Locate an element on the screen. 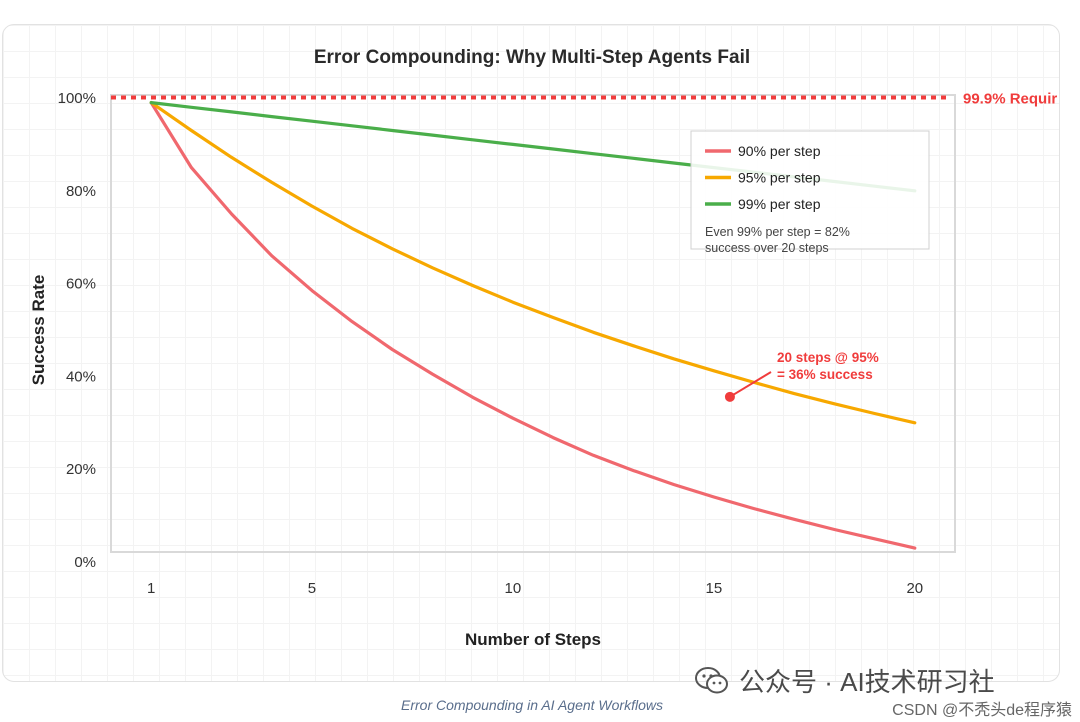  x-tick-label: 15 is located at coordinates (714, 588).